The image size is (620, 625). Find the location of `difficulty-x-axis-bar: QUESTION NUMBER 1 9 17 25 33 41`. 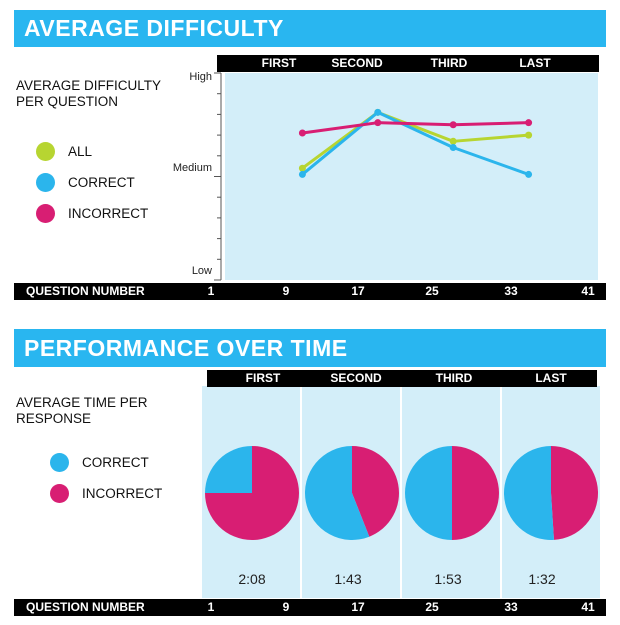

difficulty-x-axis-bar: QUESTION NUMBER 1 9 17 25 33 41 is located at coordinates (310, 291).